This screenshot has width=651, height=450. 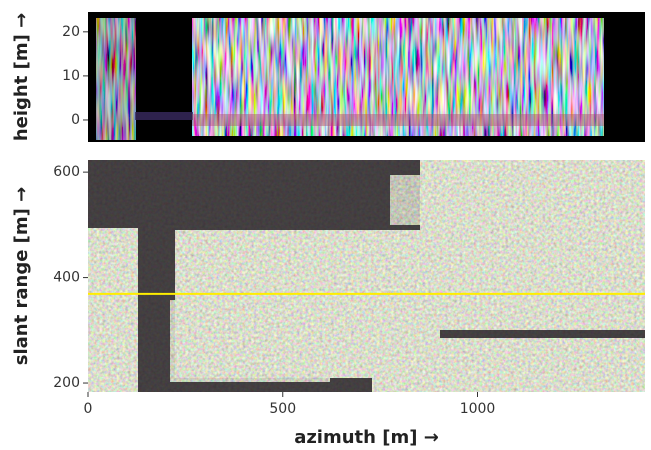 What do you see at coordinates (88, 409) in the screenshot?
I see `x-tick-label: 0` at bounding box center [88, 409].